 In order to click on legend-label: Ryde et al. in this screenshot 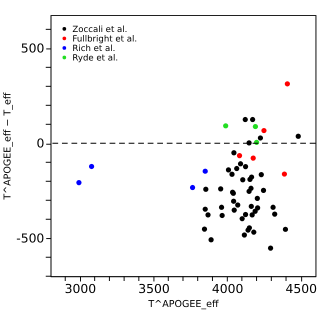, I will do `click(95, 58)`.